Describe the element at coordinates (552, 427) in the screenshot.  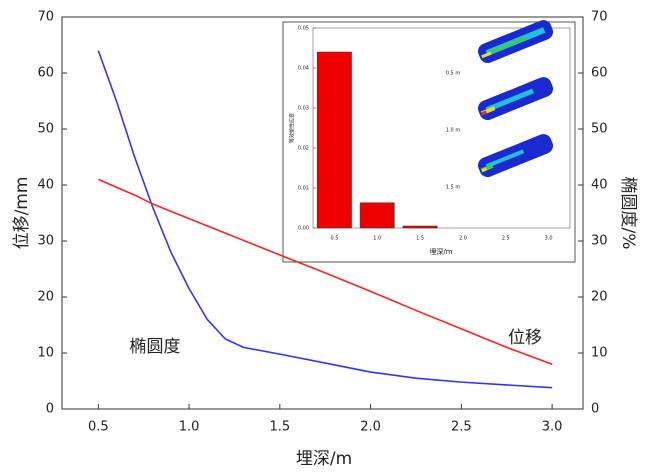
I see `x-tick-label: 3.0` at that location.